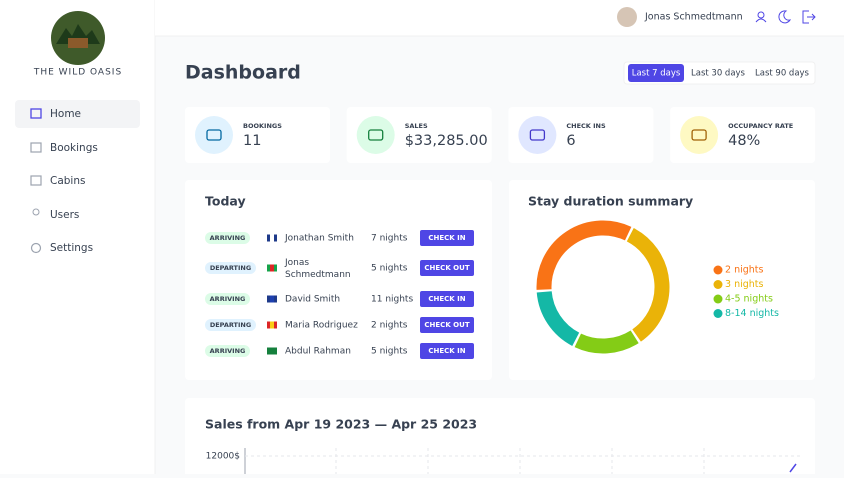 The width and height of the screenshot is (844, 478). Describe the element at coordinates (65, 114) in the screenshot. I see `nav-label: Home` at that location.